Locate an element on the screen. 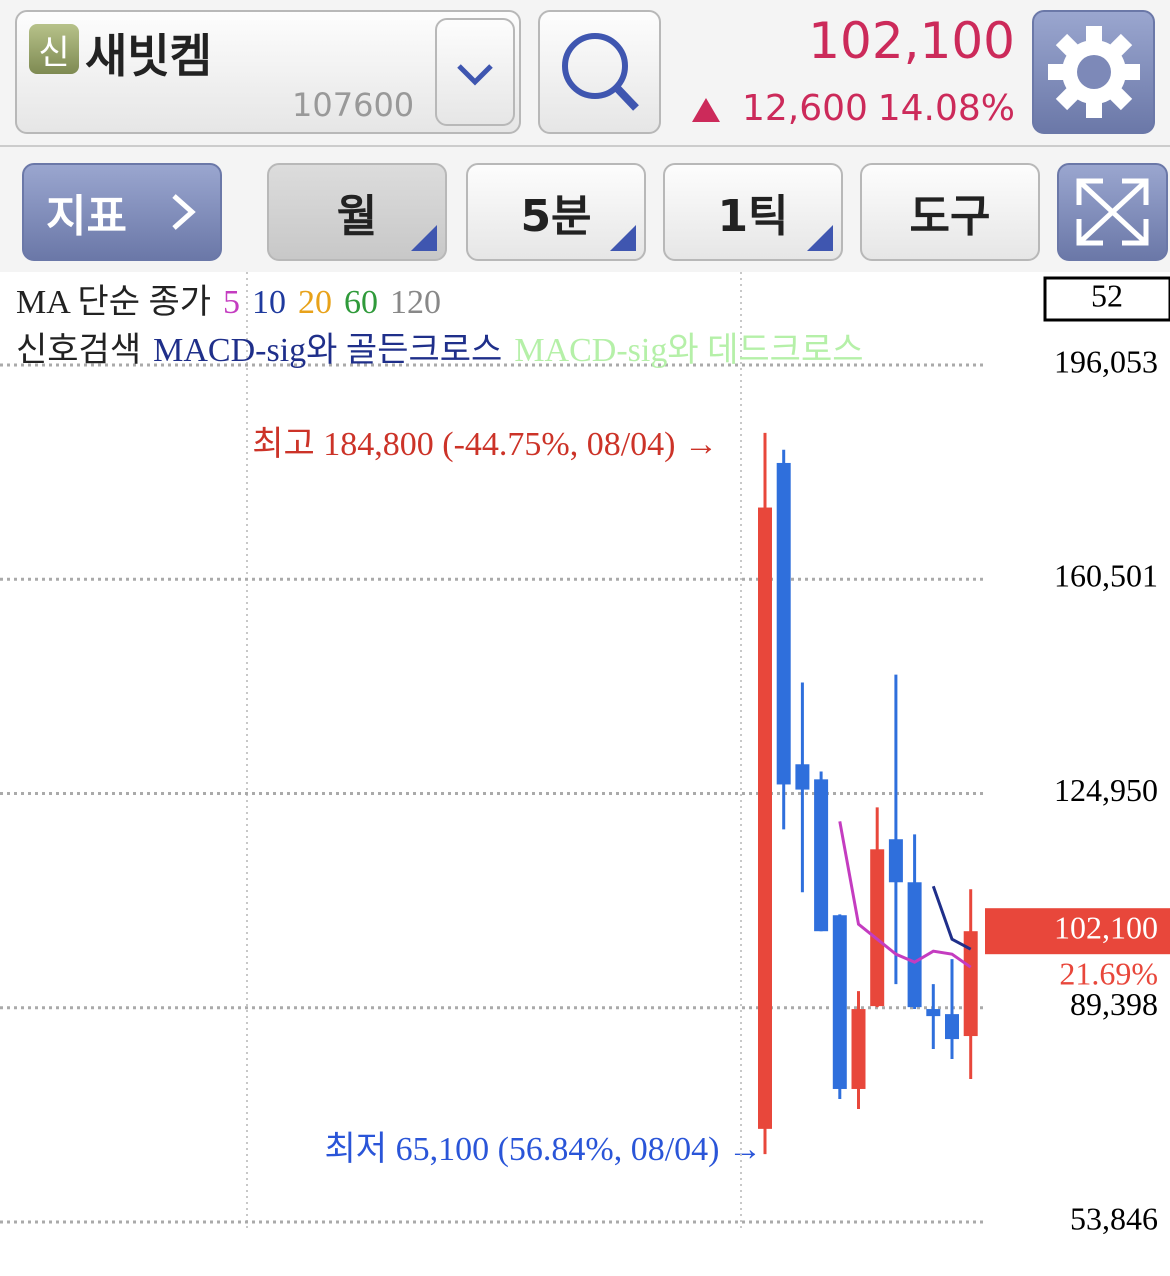 Image resolution: width=1170 pixels, height=1276 pixels. current-pct: 21.69% is located at coordinates (1108, 974).